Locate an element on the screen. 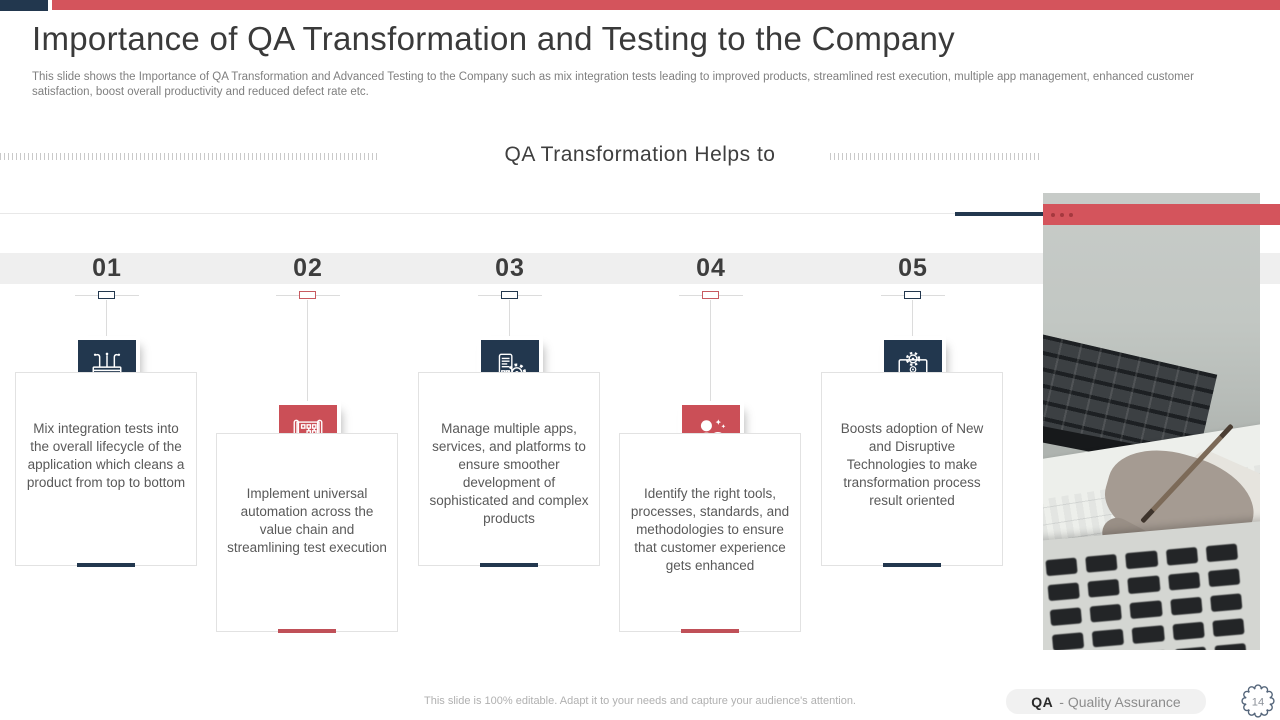  legend-definition: - Quality Assurance is located at coordinates (1120, 701).